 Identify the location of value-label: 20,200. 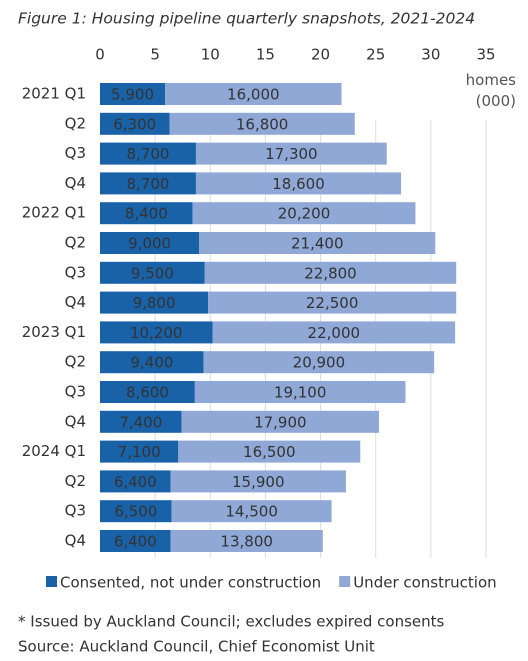
(304, 214).